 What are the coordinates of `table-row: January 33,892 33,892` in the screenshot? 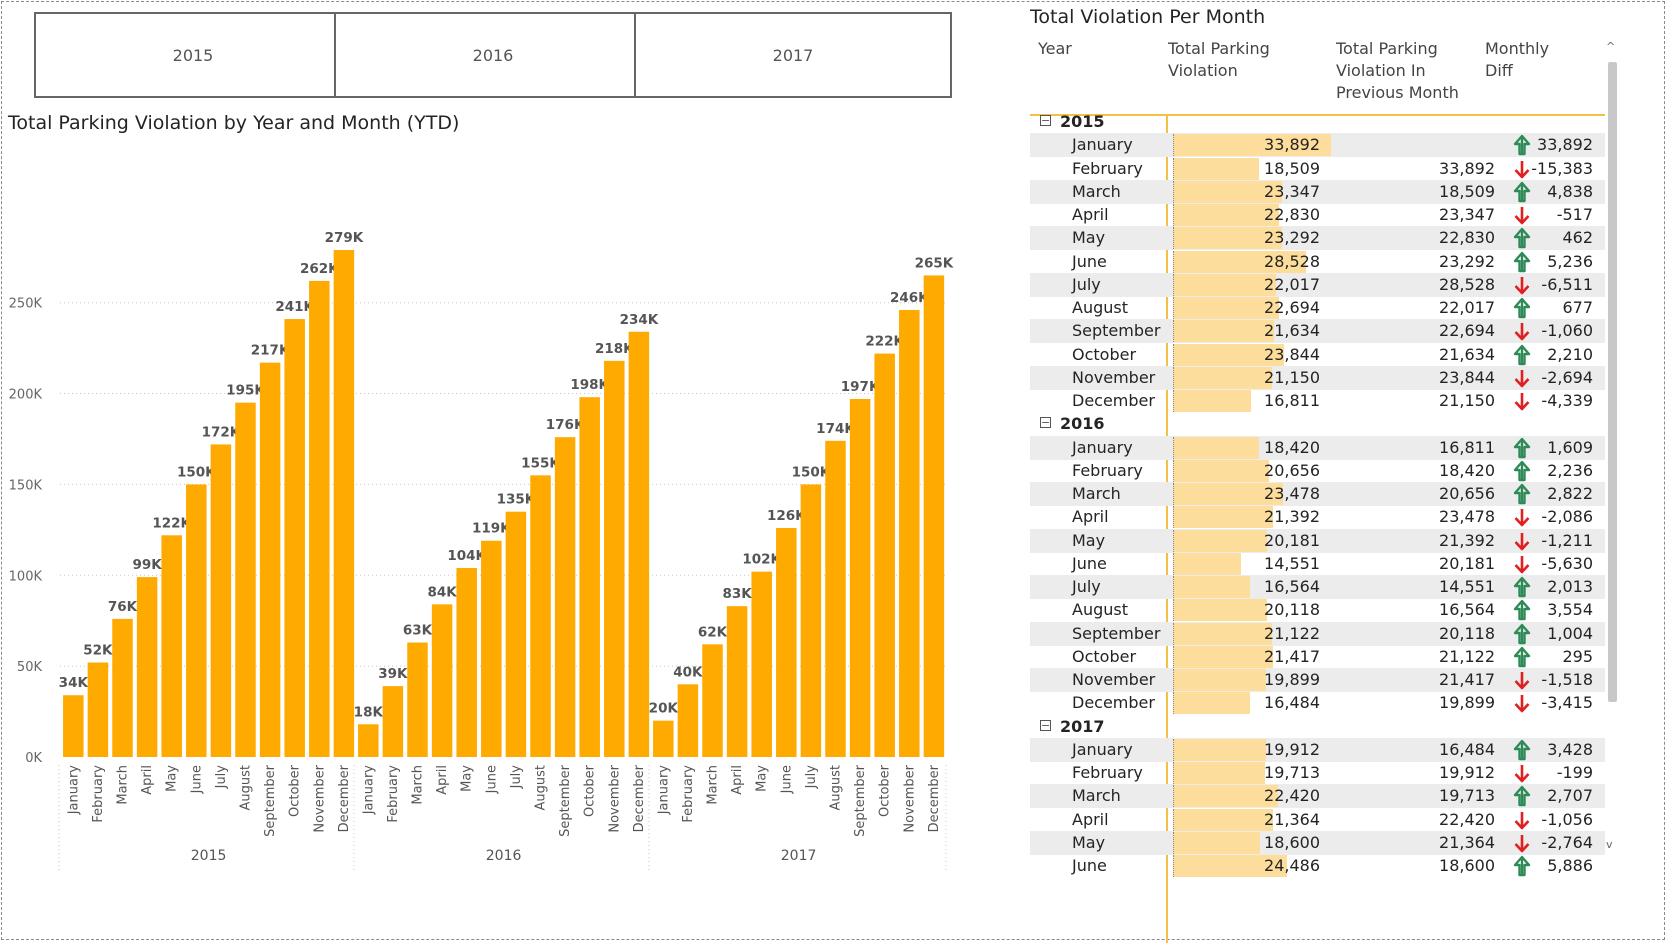 It's located at (1317, 145).